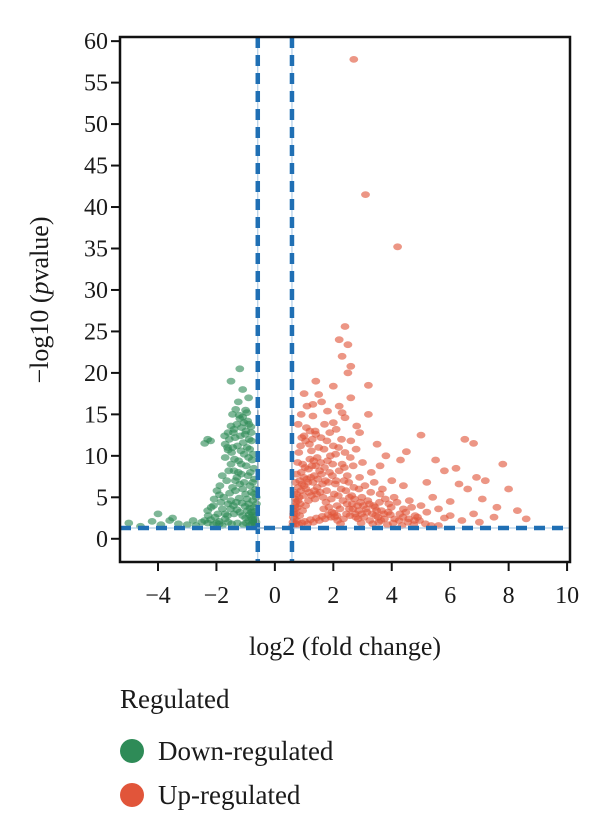  I want to click on legend-swatch-up, so click(132, 795).